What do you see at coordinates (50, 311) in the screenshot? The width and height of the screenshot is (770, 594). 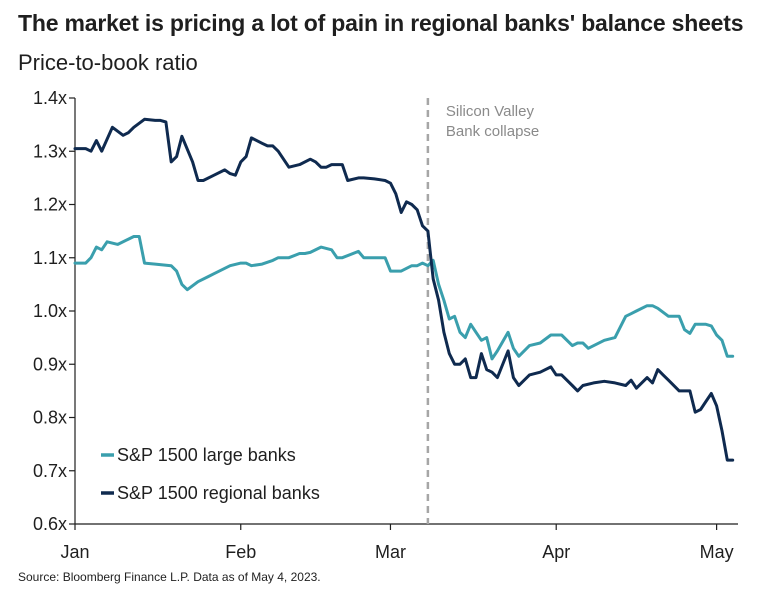 I see `y-tick-label: 1.0x` at bounding box center [50, 311].